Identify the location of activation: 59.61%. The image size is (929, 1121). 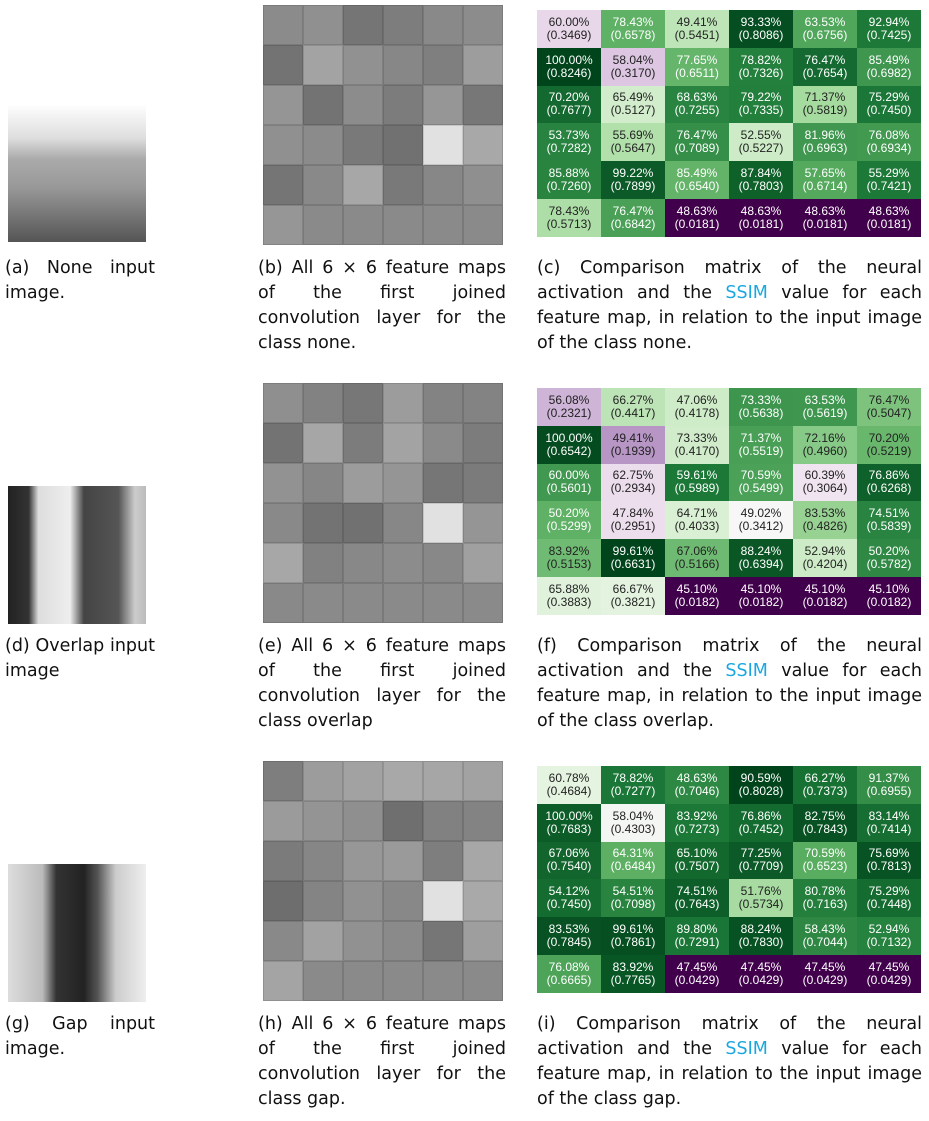
(697, 475).